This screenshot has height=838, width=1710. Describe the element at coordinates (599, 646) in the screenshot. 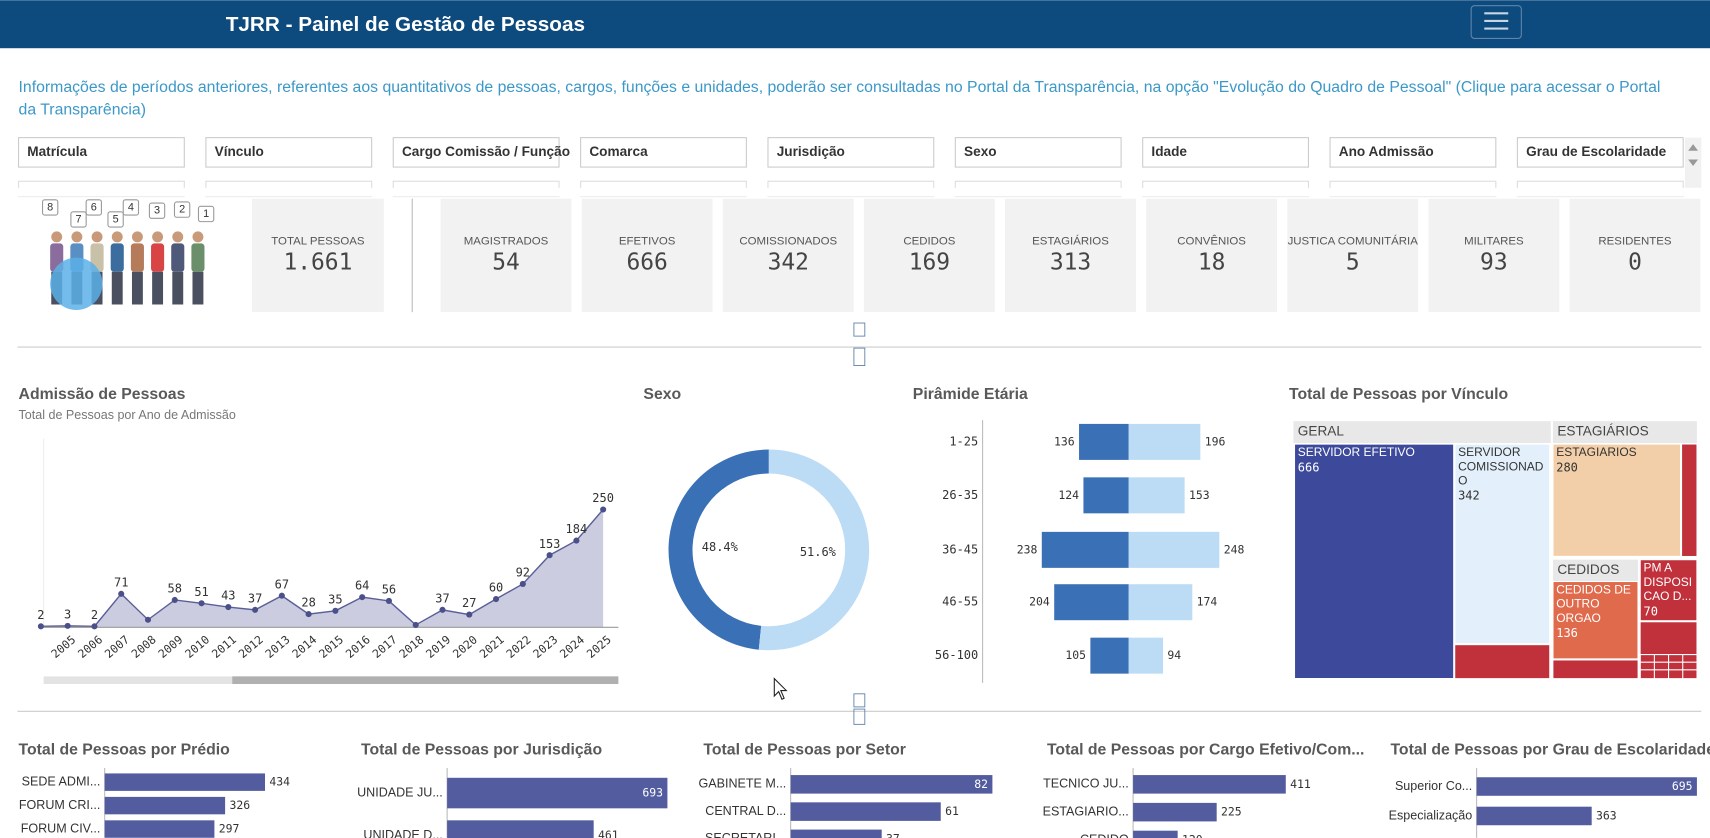

I see `x-tick-label: 2025` at that location.